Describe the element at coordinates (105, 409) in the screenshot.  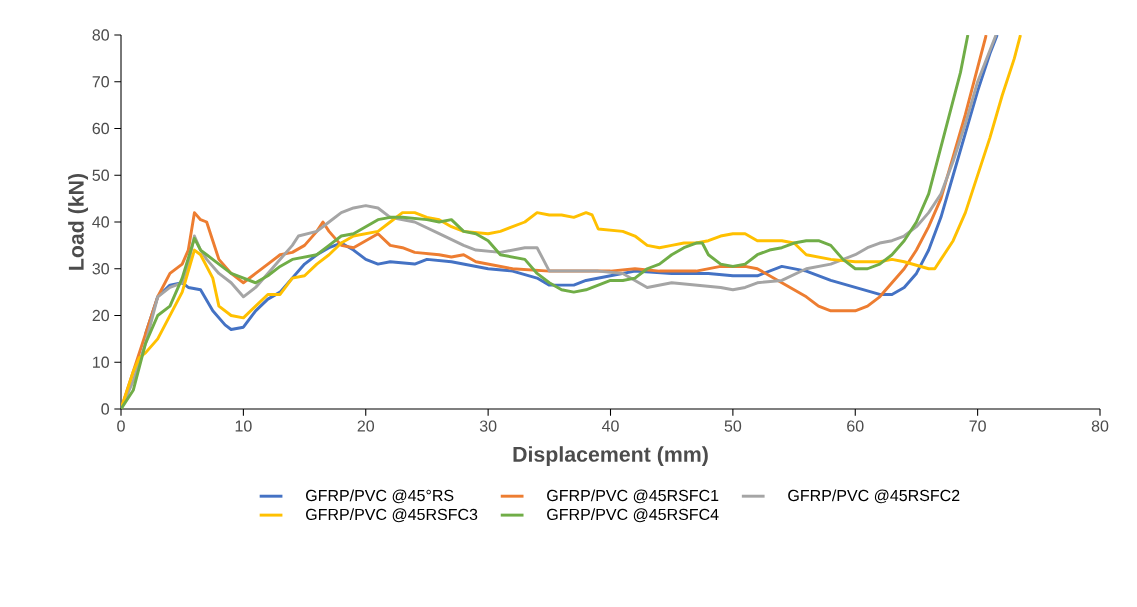
I see `y-tick-label: 0` at that location.